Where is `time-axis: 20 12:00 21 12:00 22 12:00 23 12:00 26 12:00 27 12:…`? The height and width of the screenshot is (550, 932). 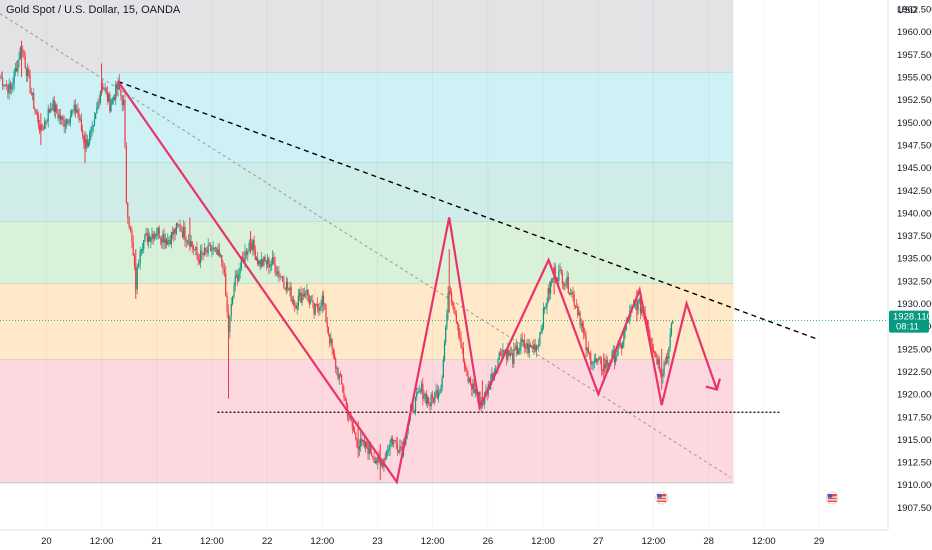
time-axis: 20 12:00 21 12:00 22 12:00 23 12:00 26 12:00 27 12:… is located at coordinates (432, 541).